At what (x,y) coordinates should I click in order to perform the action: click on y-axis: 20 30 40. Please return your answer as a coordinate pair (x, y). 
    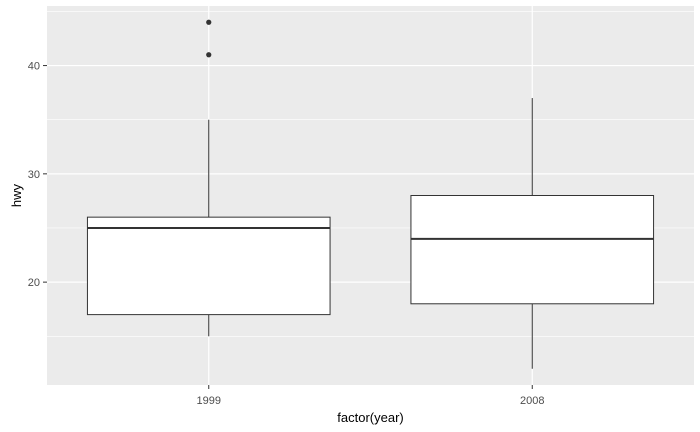
    Looking at the image, I should click on (37, 175).